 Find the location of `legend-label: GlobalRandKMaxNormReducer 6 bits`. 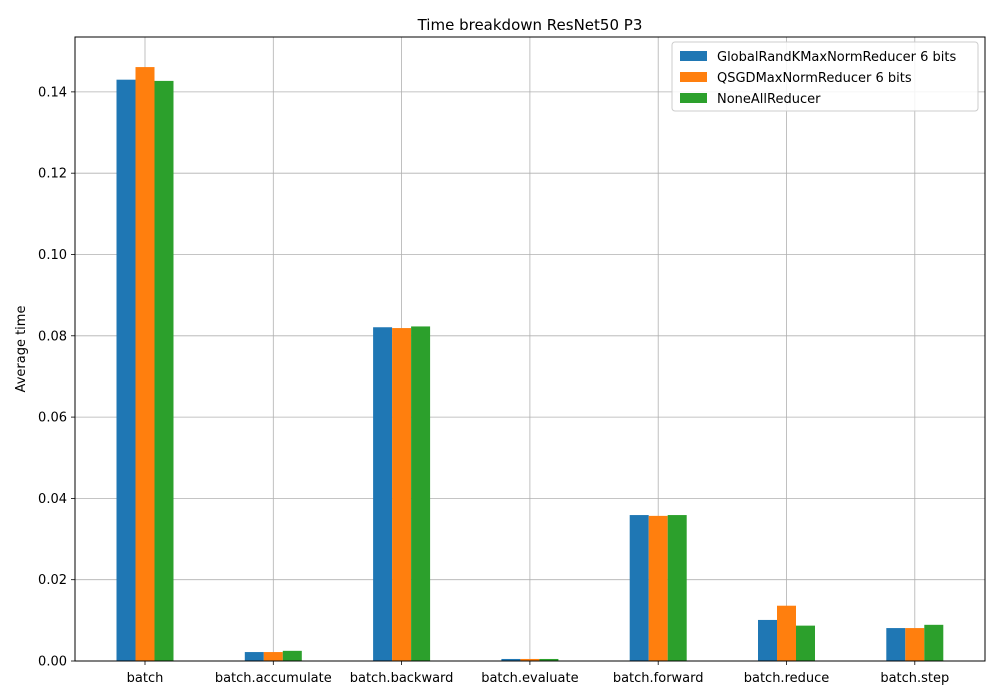

legend-label: GlobalRandKMaxNormReducer 6 bits is located at coordinates (836, 57).